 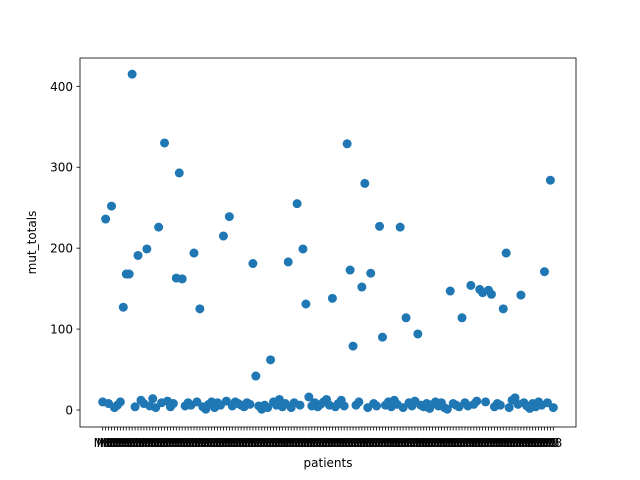 What do you see at coordinates (328, 463) in the screenshot?
I see `x-axis-label: patients` at bounding box center [328, 463].